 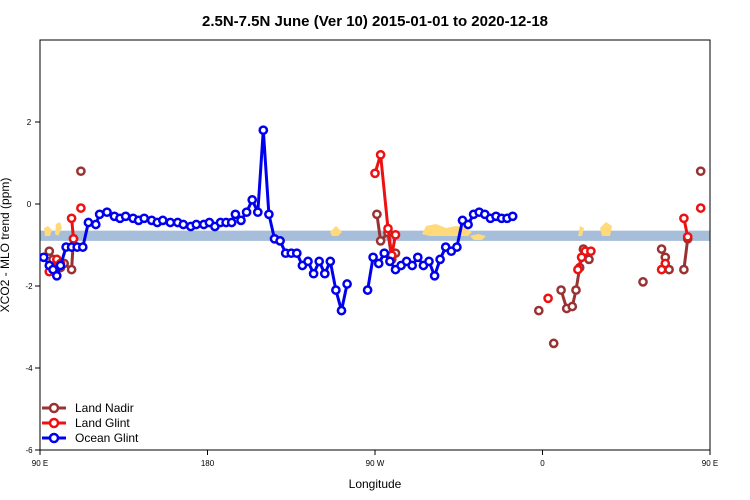 I want to click on legend-item-land-glint: Land Glint, so click(x=86, y=423).